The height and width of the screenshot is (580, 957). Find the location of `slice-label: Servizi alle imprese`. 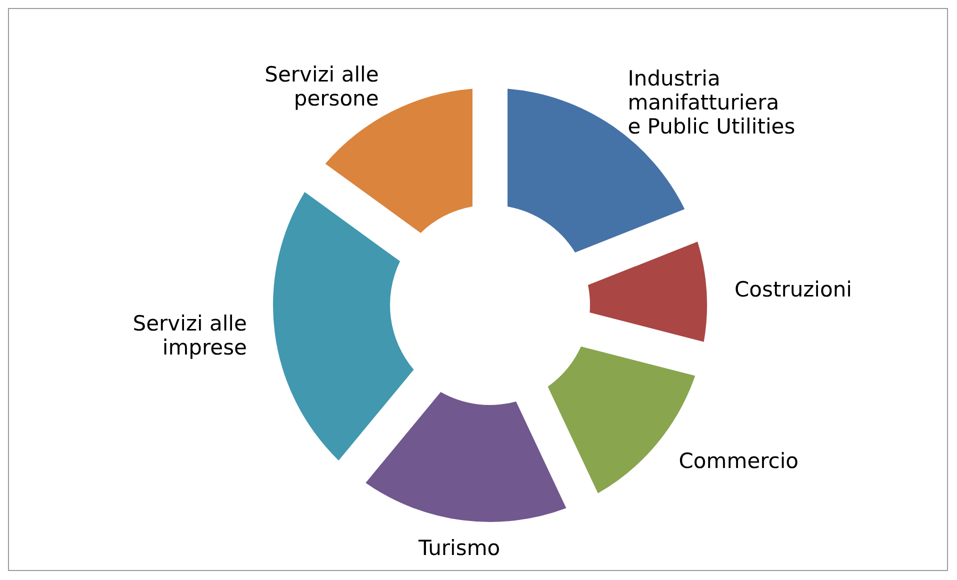

slice-label: Servizi alle imprese is located at coordinates (189, 336).